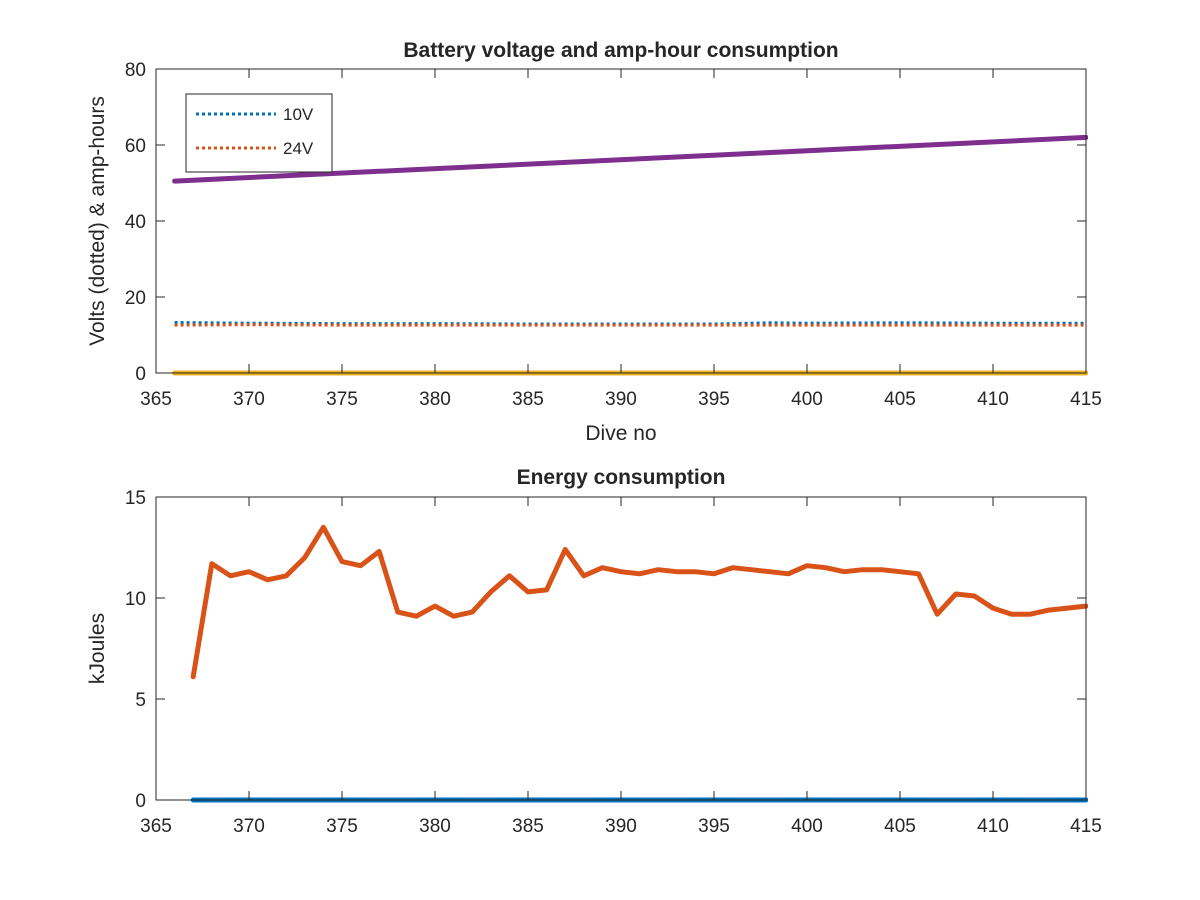 Image resolution: width=1200 pixels, height=900 pixels. Describe the element at coordinates (435, 399) in the screenshot. I see `chart-0-x-tick-label: 380` at that location.